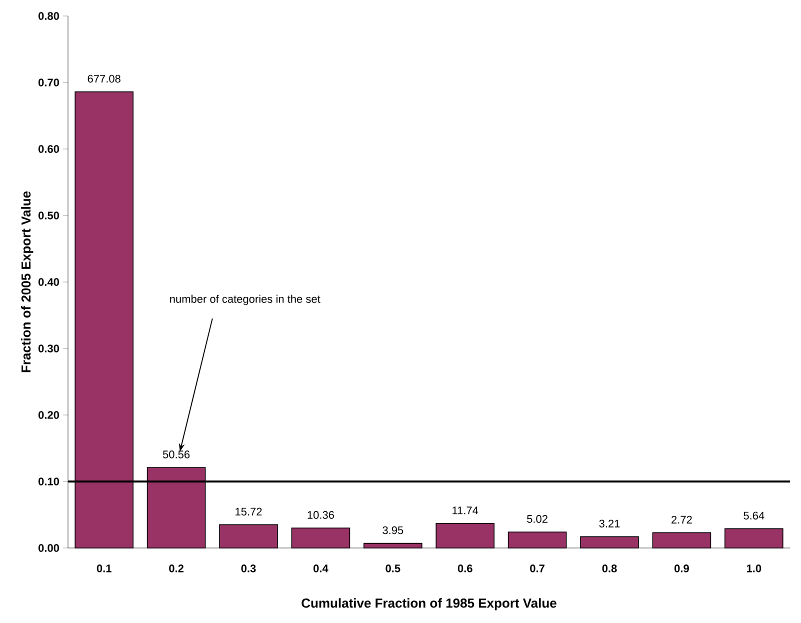 This screenshot has height=623, width=801. I want to click on annotation: 10.36, so click(321, 515).